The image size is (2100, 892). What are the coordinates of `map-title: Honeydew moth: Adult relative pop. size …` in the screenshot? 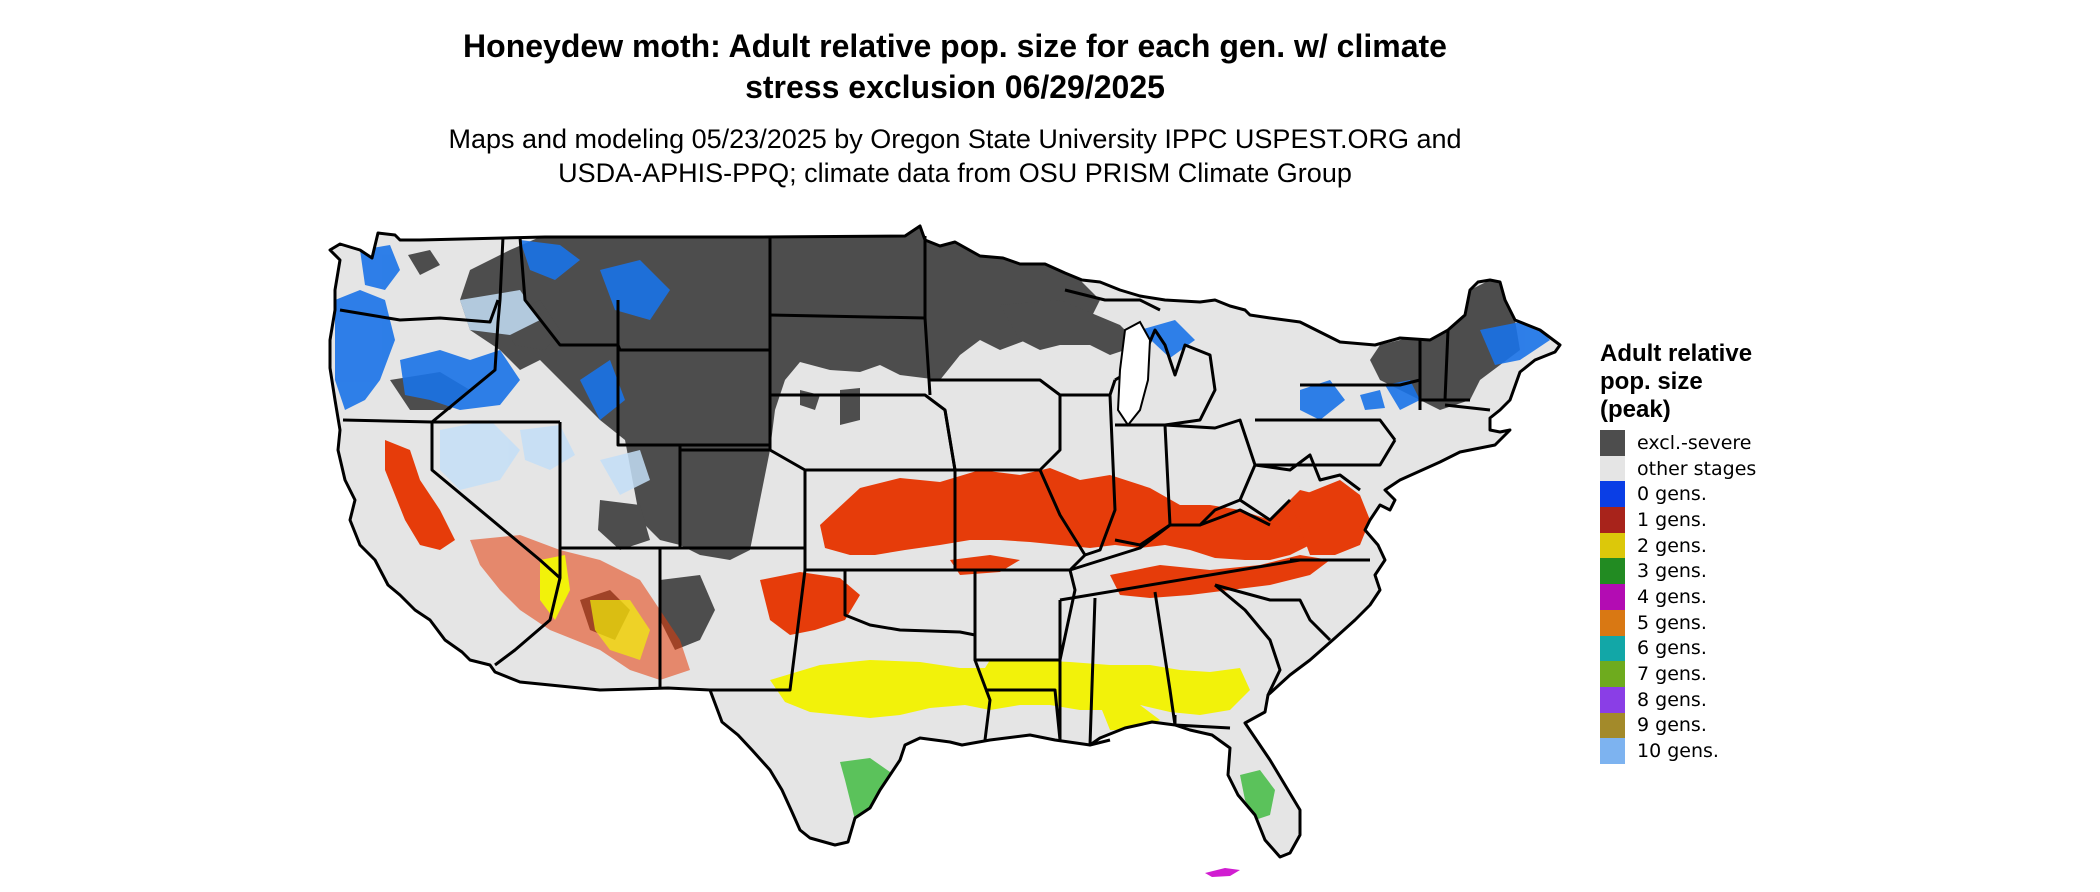 It's located at (955, 67).